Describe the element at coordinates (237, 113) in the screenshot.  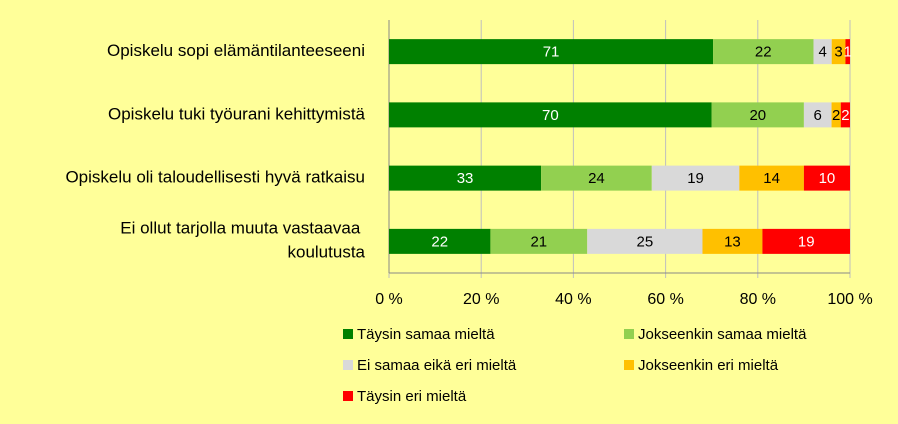
I see `y-tick-label: Opiskelu tuki työurani kehittymistä` at that location.